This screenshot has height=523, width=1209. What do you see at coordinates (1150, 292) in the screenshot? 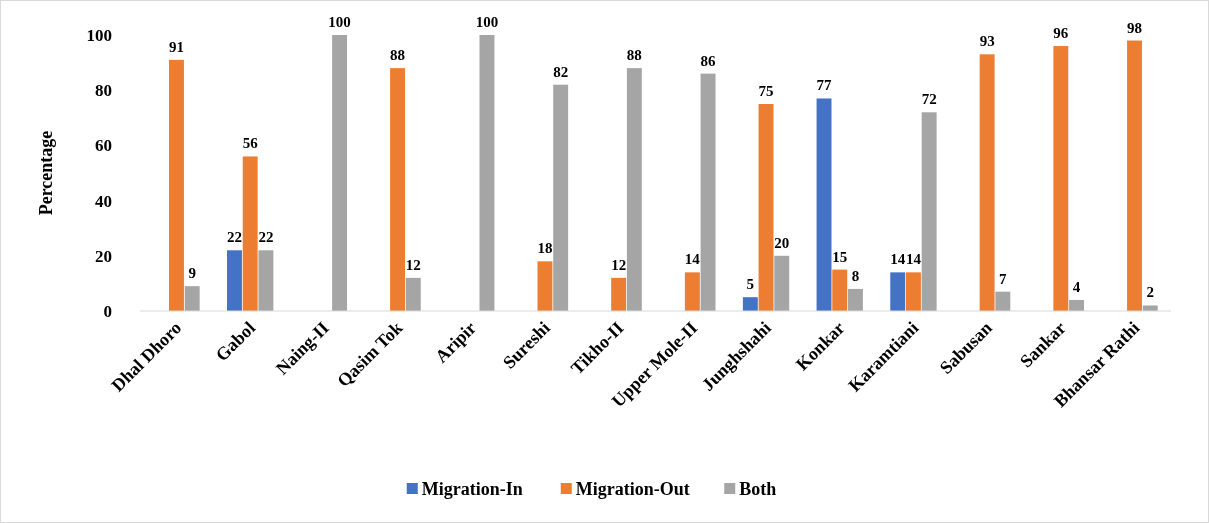
I see `data-label: 2` at bounding box center [1150, 292].